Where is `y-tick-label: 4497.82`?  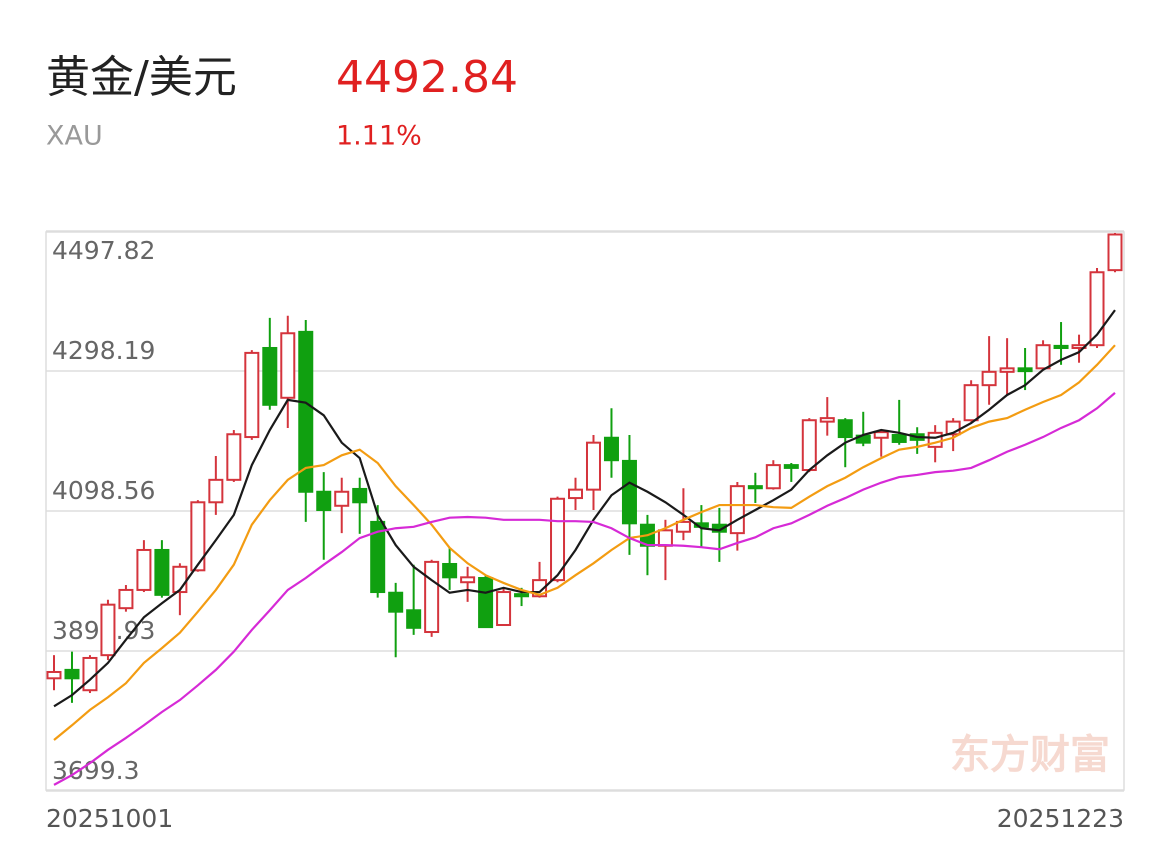
y-tick-label: 4497.82 is located at coordinates (103, 250).